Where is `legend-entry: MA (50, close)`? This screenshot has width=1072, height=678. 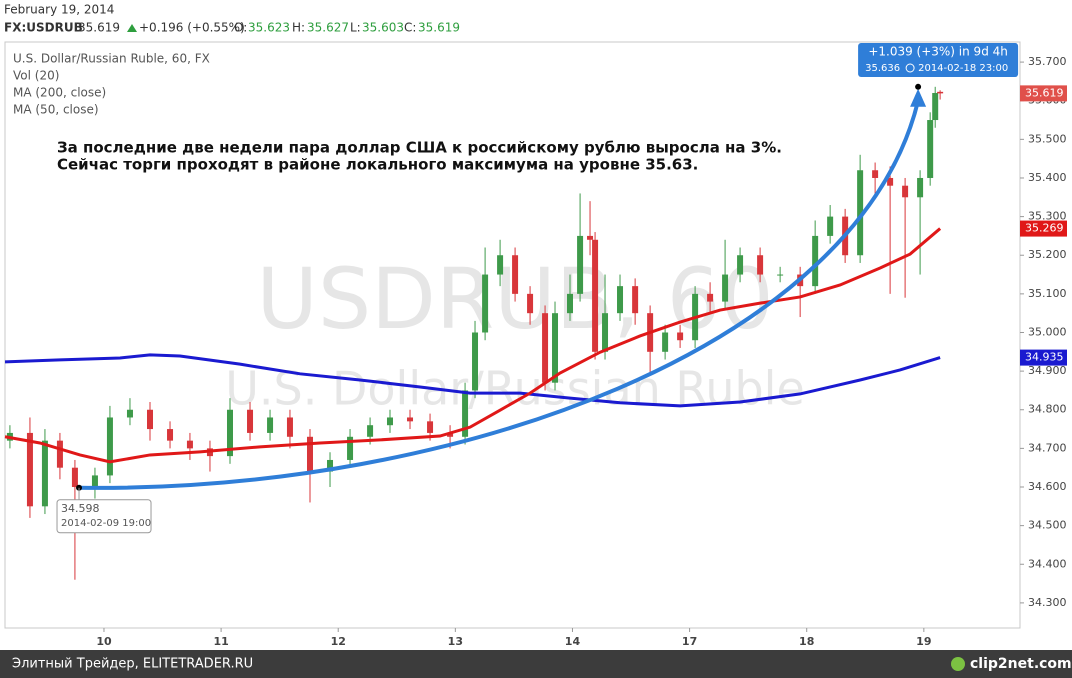 legend-entry: MA (50, close) is located at coordinates (56, 110).